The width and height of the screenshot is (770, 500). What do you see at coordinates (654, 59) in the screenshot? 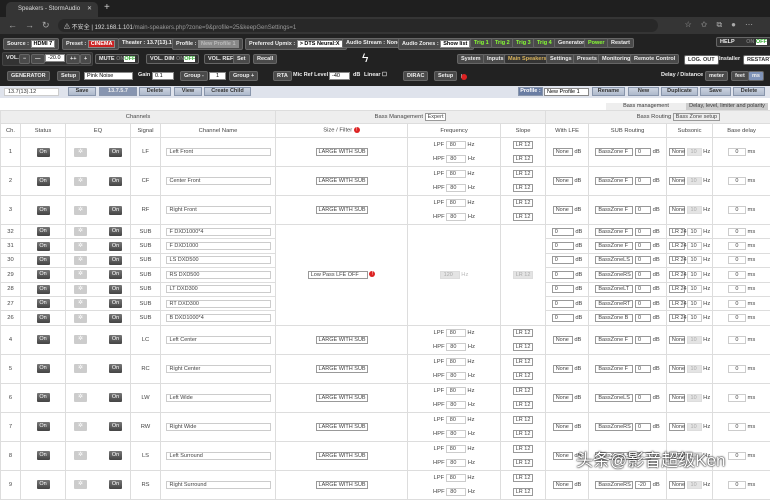
I see `nav-remote-control: Remote Control` at bounding box center [654, 59].